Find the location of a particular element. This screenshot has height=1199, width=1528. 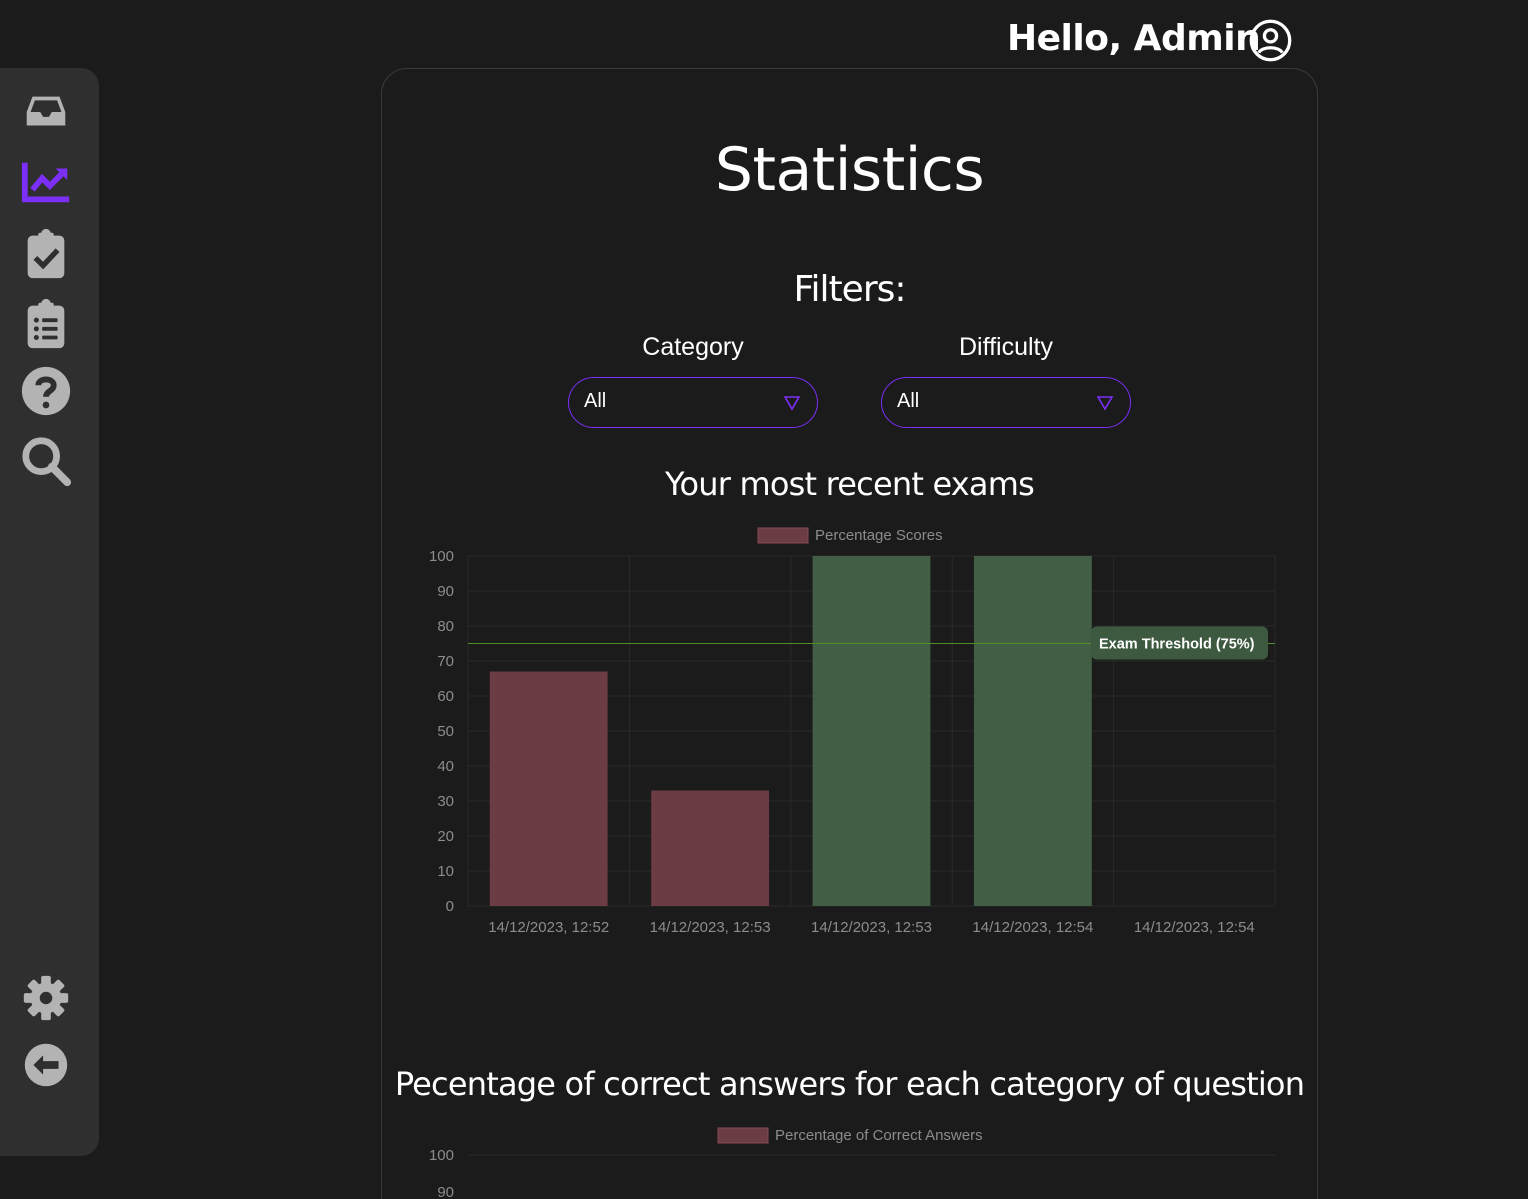

threshold-label: Exam Threshold (75%) is located at coordinates (1177, 645).